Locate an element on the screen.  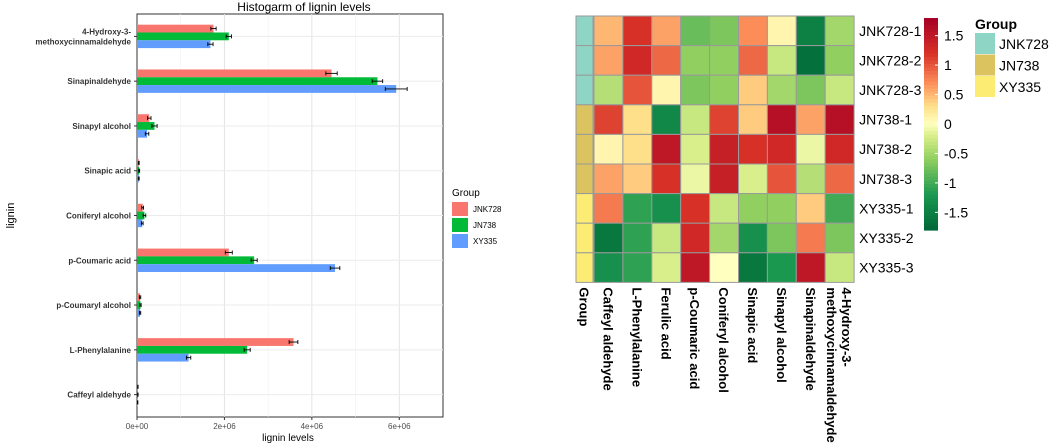
heatmap-row-label: JN738-1 is located at coordinates (885, 120).